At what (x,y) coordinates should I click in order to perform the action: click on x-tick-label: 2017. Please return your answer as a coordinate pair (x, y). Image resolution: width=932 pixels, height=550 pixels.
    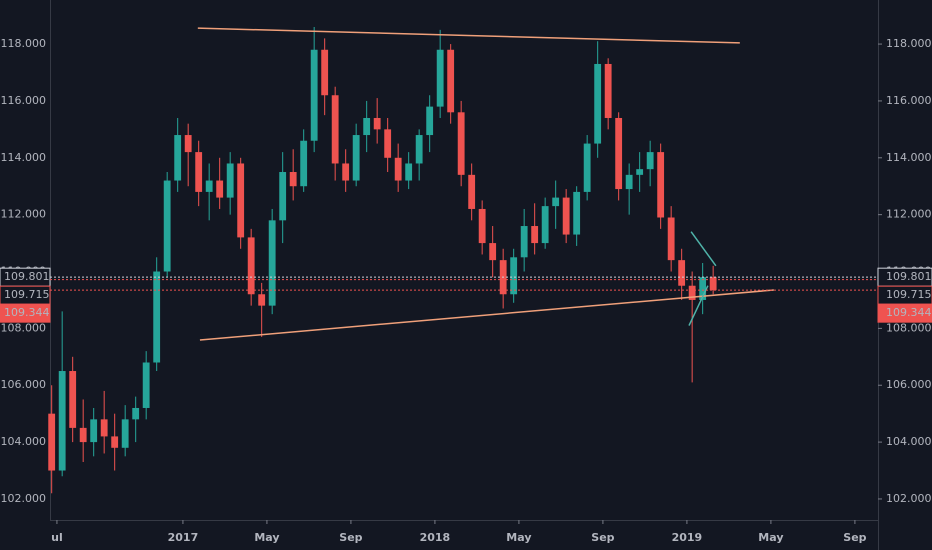
    Looking at the image, I should click on (183, 537).